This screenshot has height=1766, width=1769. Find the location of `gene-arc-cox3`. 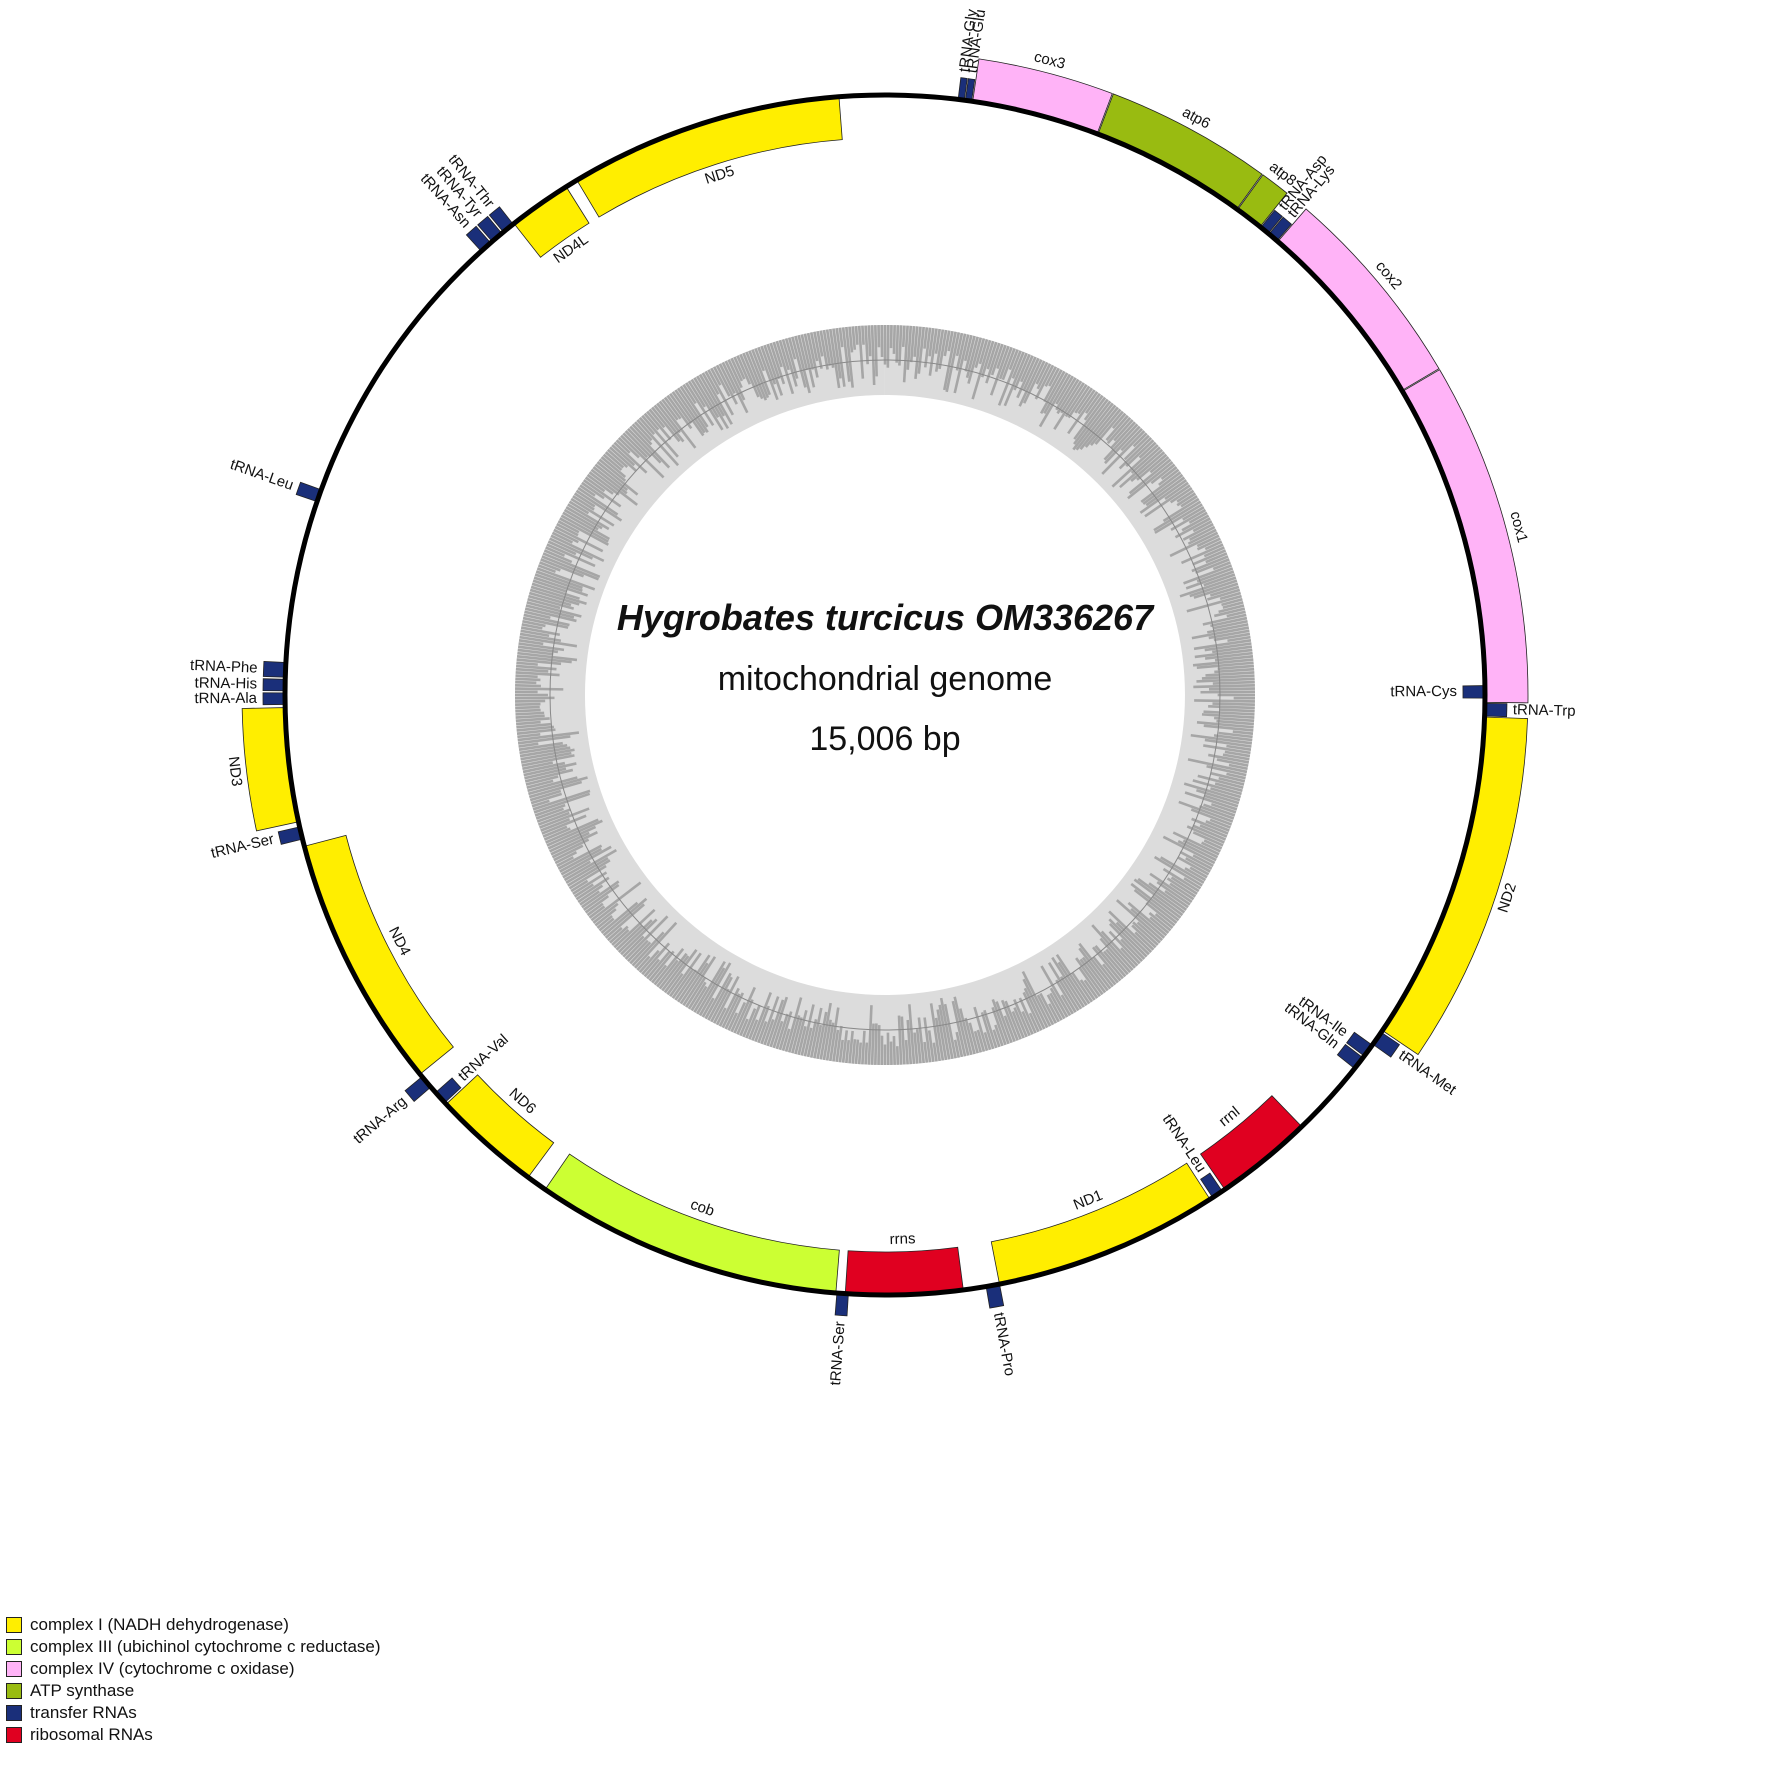

gene-arc-cox3 is located at coordinates (1042, 96).